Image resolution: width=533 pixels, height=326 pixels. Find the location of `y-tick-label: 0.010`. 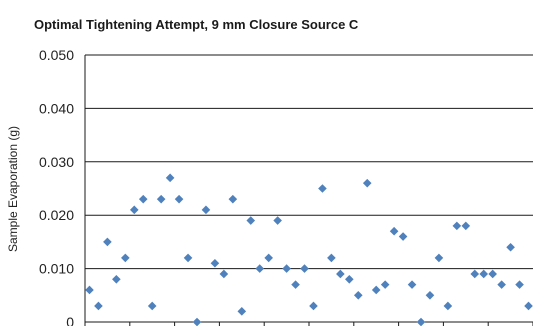

y-tick-label: 0.010 is located at coordinates (56, 269).